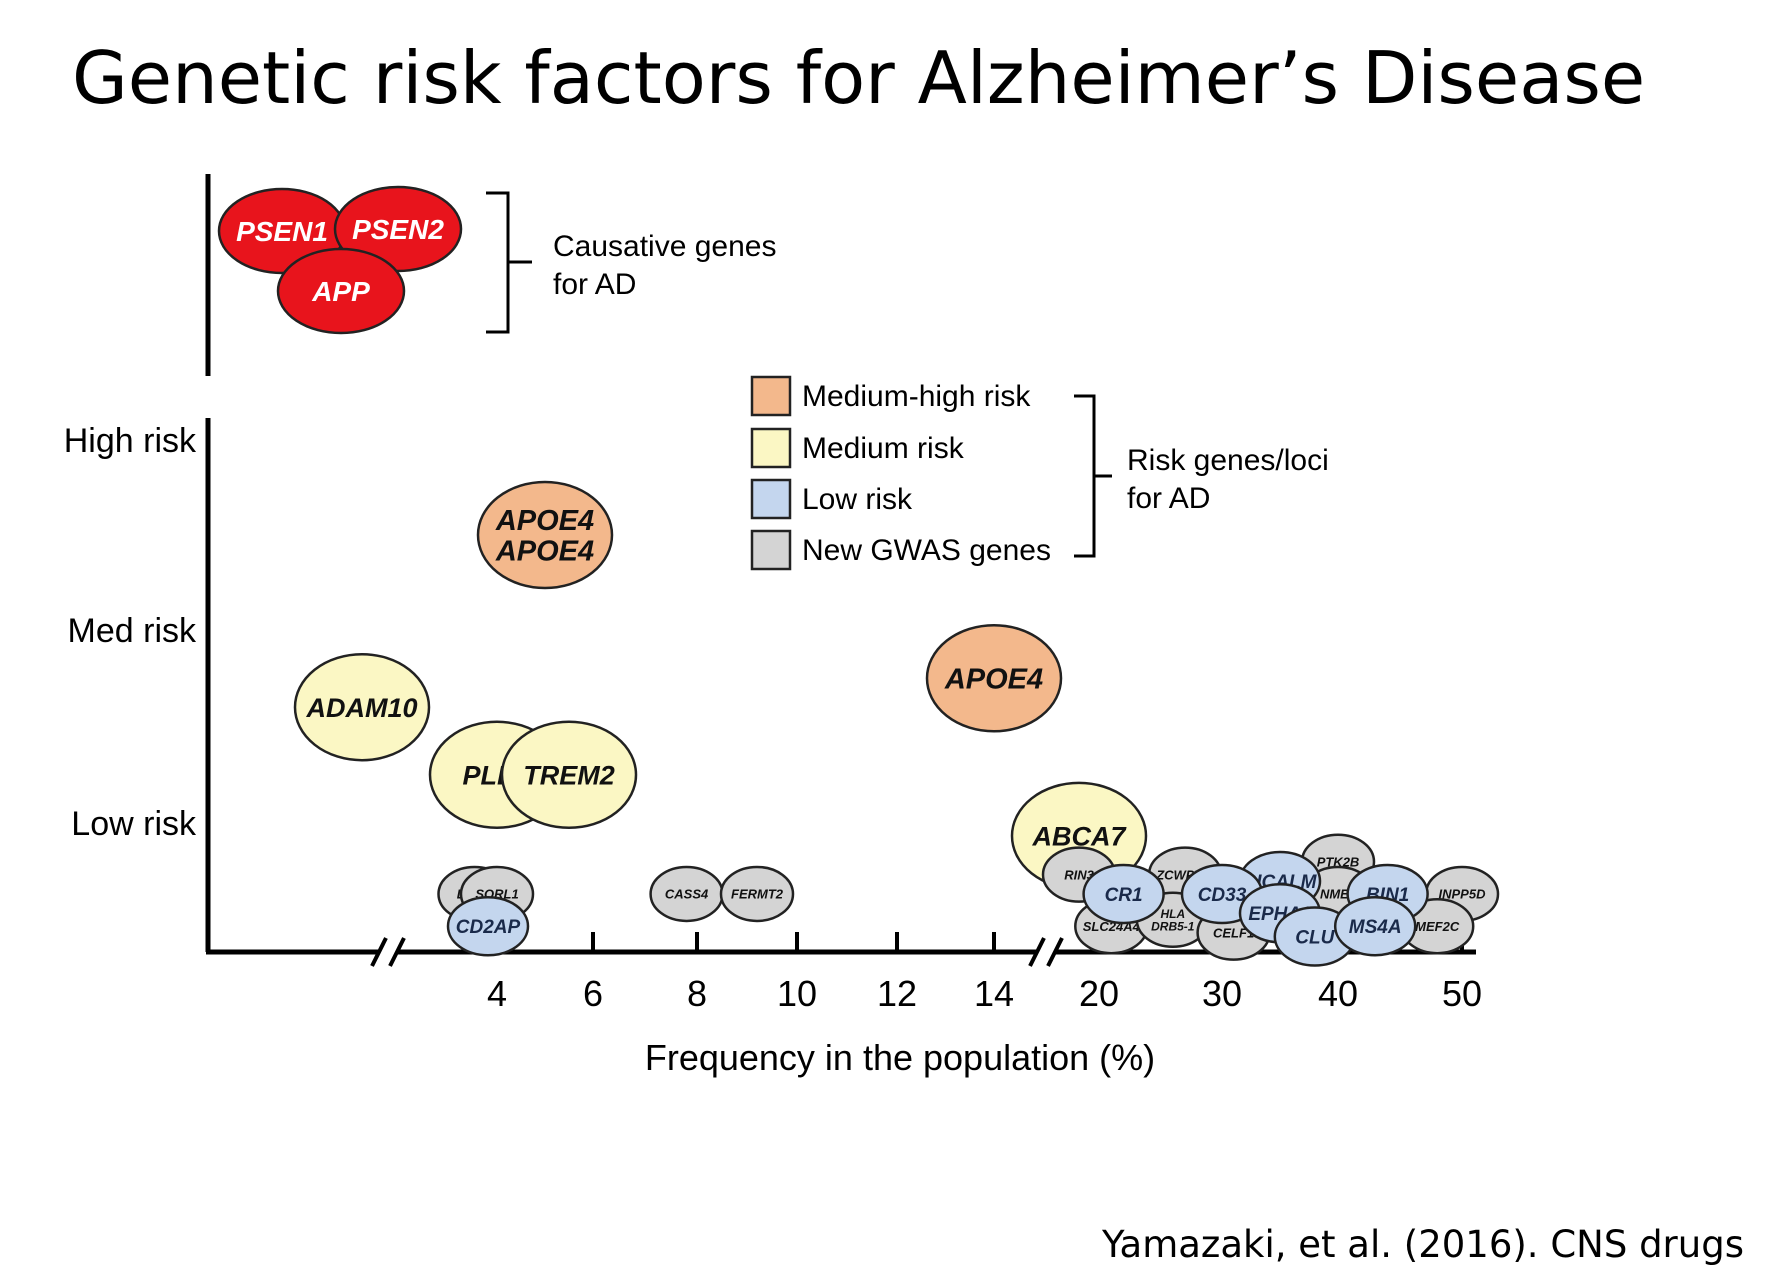  I want to click on legend-group-label-line-2: for AD, so click(1168, 498).